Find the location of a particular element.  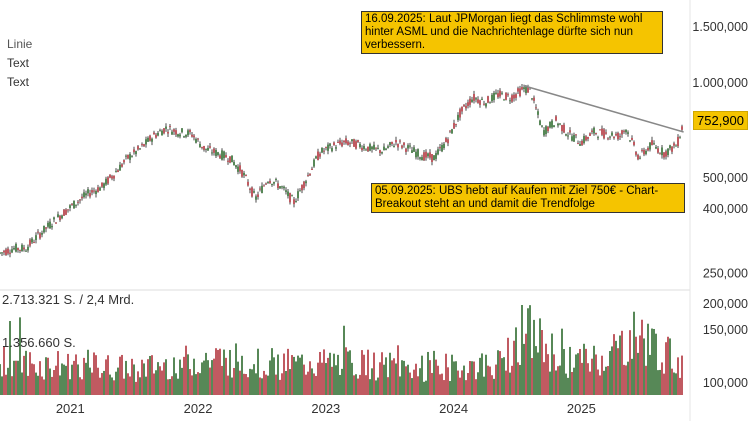

axis-tick-label: 250,000 is located at coordinates (725, 274).